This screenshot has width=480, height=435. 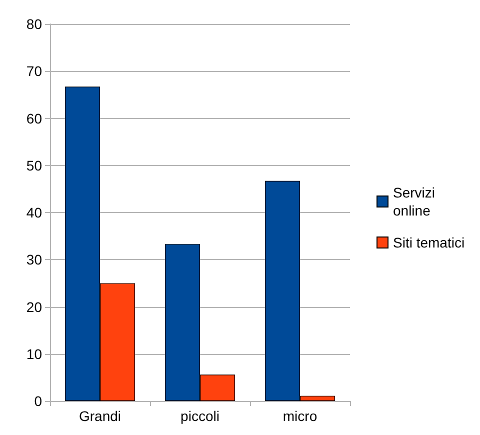 I want to click on x-tick-label: Grandi, so click(x=100, y=416).